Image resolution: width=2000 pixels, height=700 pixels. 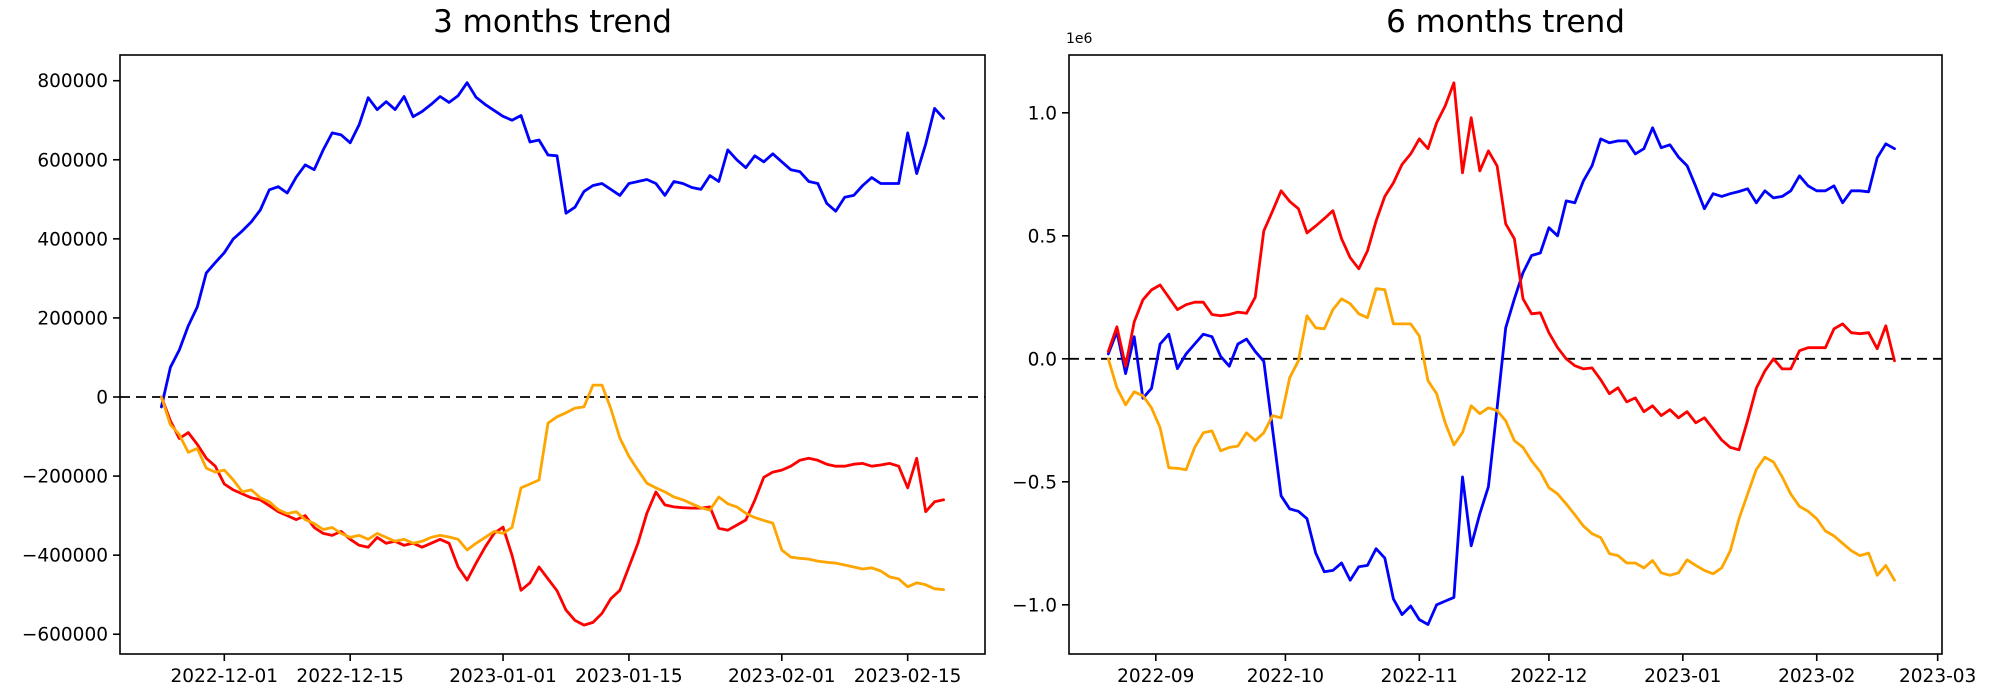 What do you see at coordinates (1034, 605) in the screenshot?
I see `six-months-trend-ytick-label: −1.0` at bounding box center [1034, 605].